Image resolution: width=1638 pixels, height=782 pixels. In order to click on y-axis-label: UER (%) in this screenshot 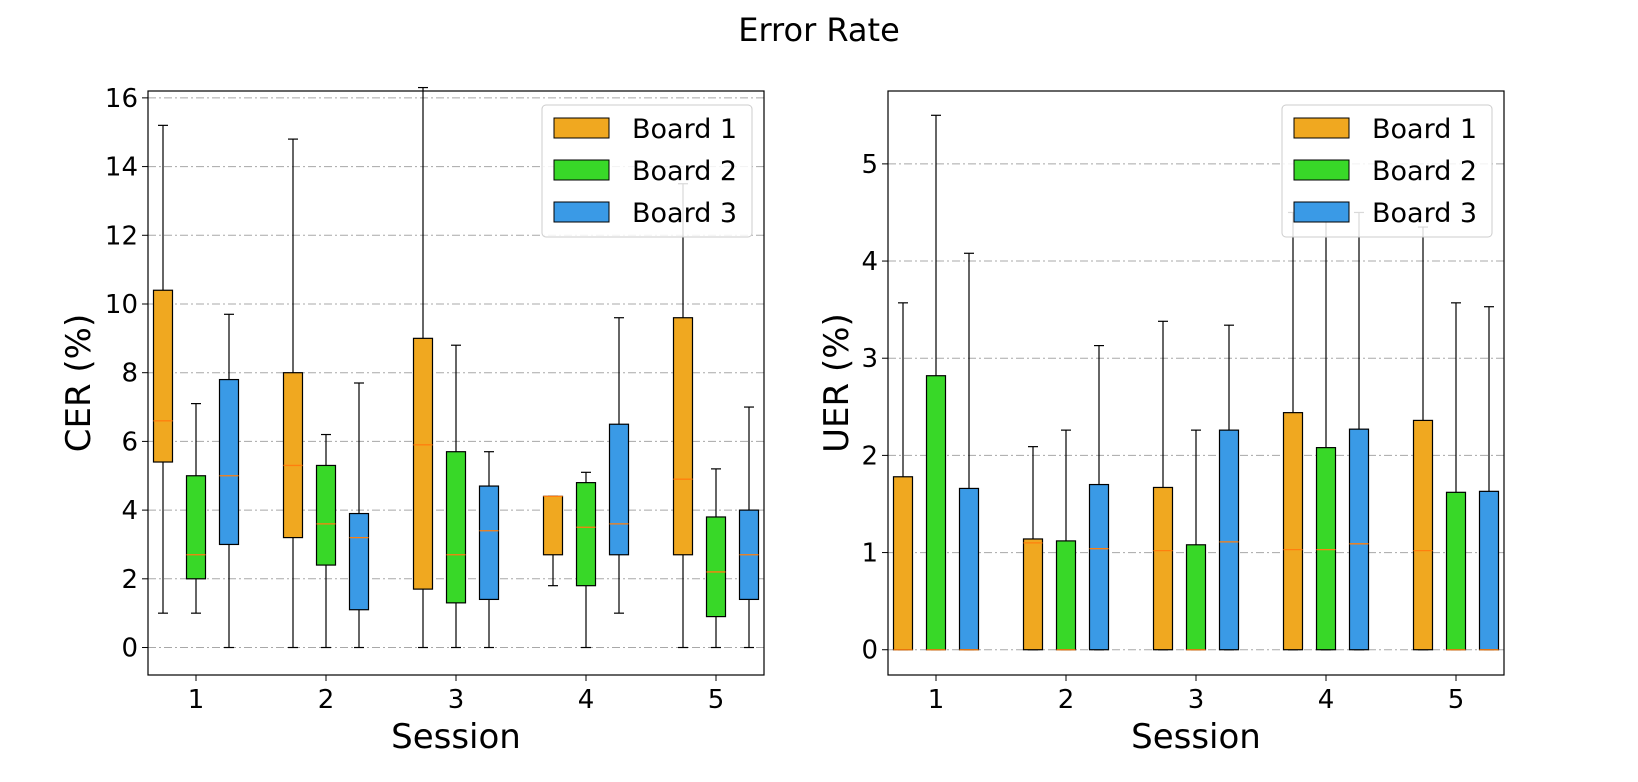, I will do `click(837, 383)`.